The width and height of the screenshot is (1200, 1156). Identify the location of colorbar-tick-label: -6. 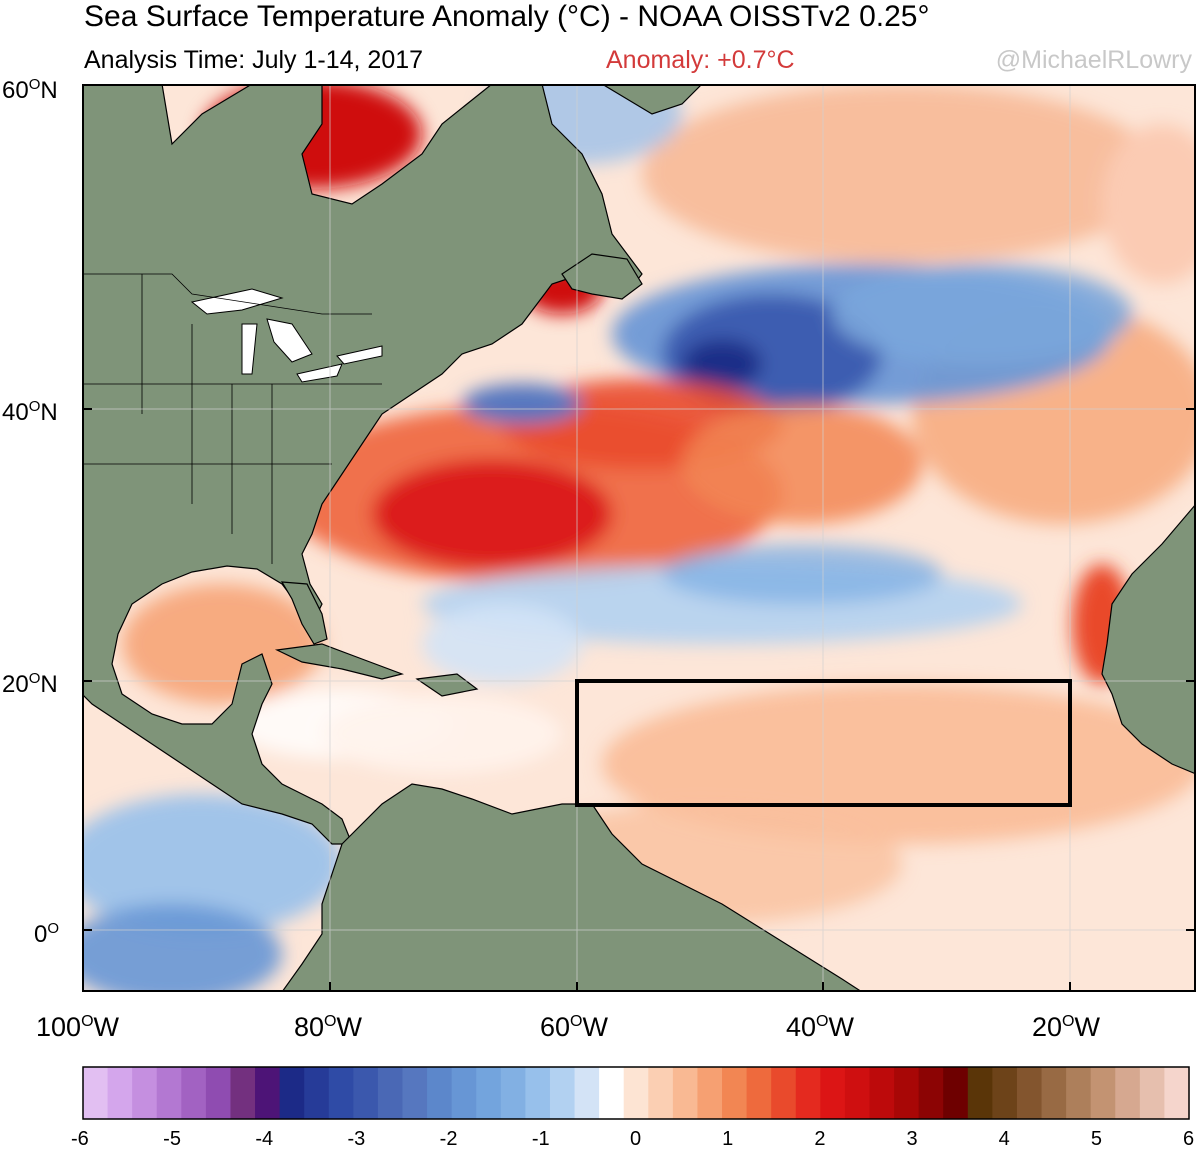
(80, 1139).